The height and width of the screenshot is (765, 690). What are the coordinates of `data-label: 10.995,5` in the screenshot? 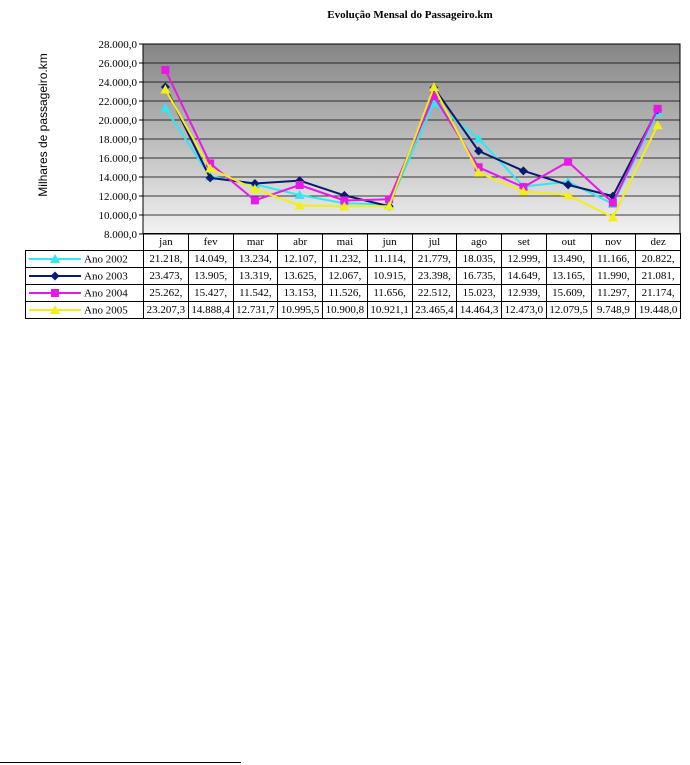 It's located at (300, 310).